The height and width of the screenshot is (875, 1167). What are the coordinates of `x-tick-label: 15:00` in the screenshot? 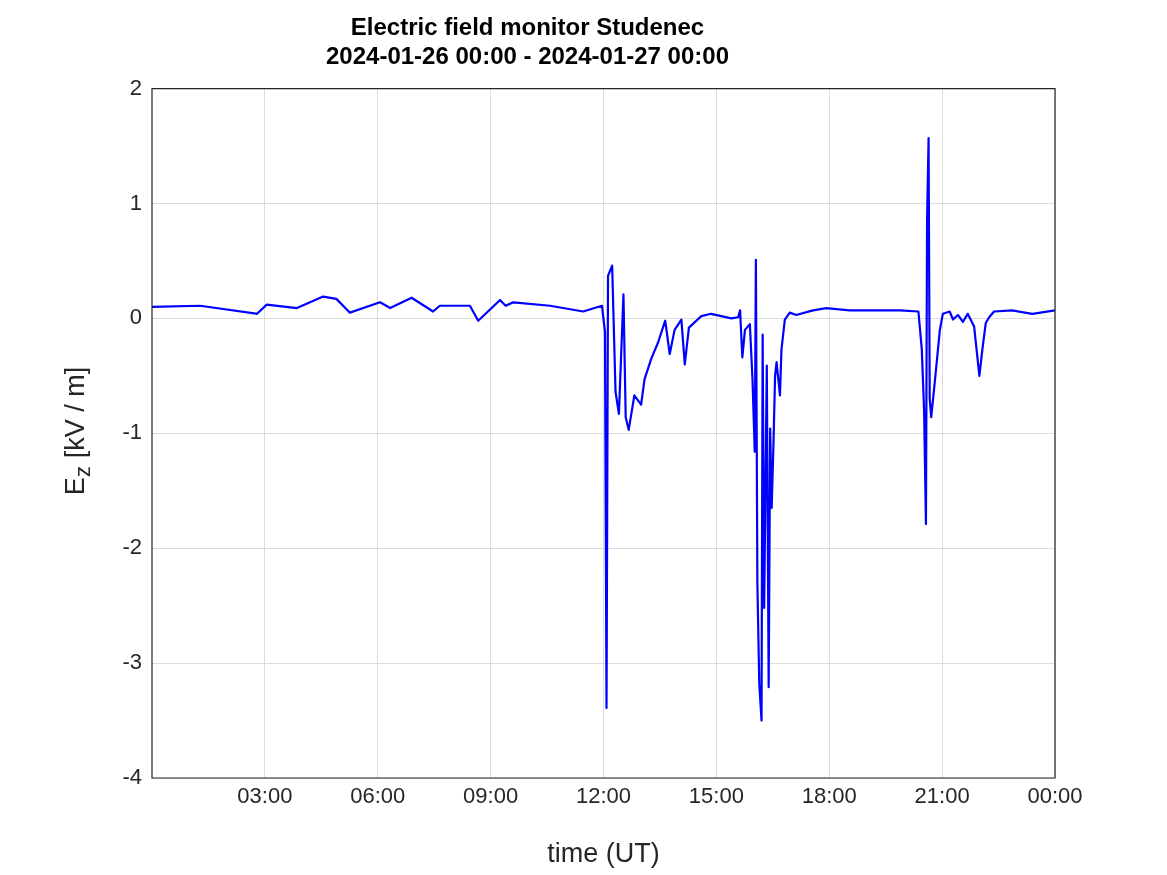 It's located at (716, 796).